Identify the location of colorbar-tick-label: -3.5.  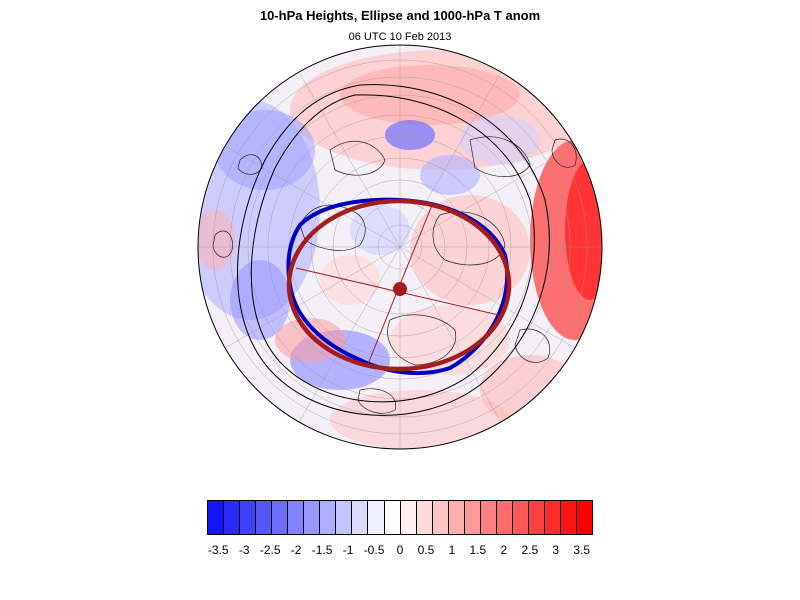
(218, 550).